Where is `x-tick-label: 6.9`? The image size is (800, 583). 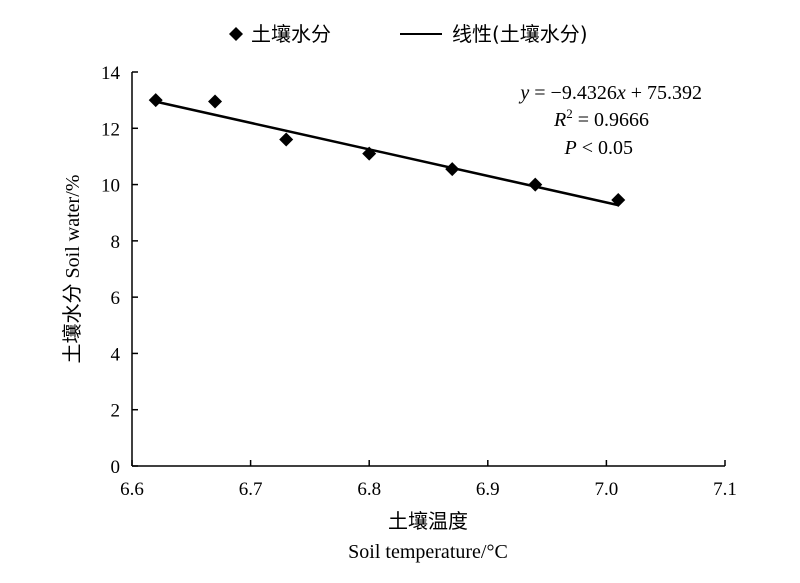 x-tick-label: 6.9 is located at coordinates (488, 489).